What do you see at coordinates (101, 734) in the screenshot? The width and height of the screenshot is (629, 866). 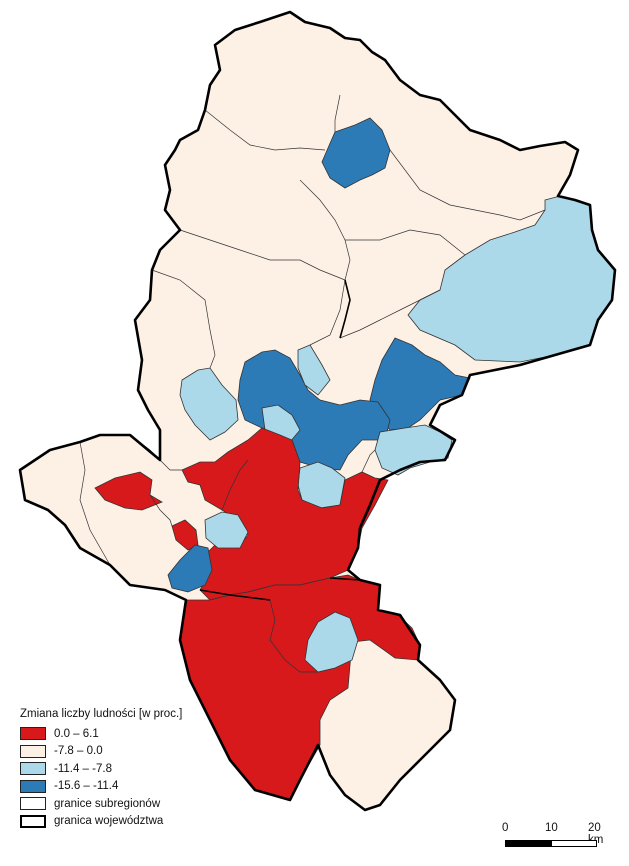 I see `legend-item: 0.0 – 6.1` at bounding box center [101, 734].